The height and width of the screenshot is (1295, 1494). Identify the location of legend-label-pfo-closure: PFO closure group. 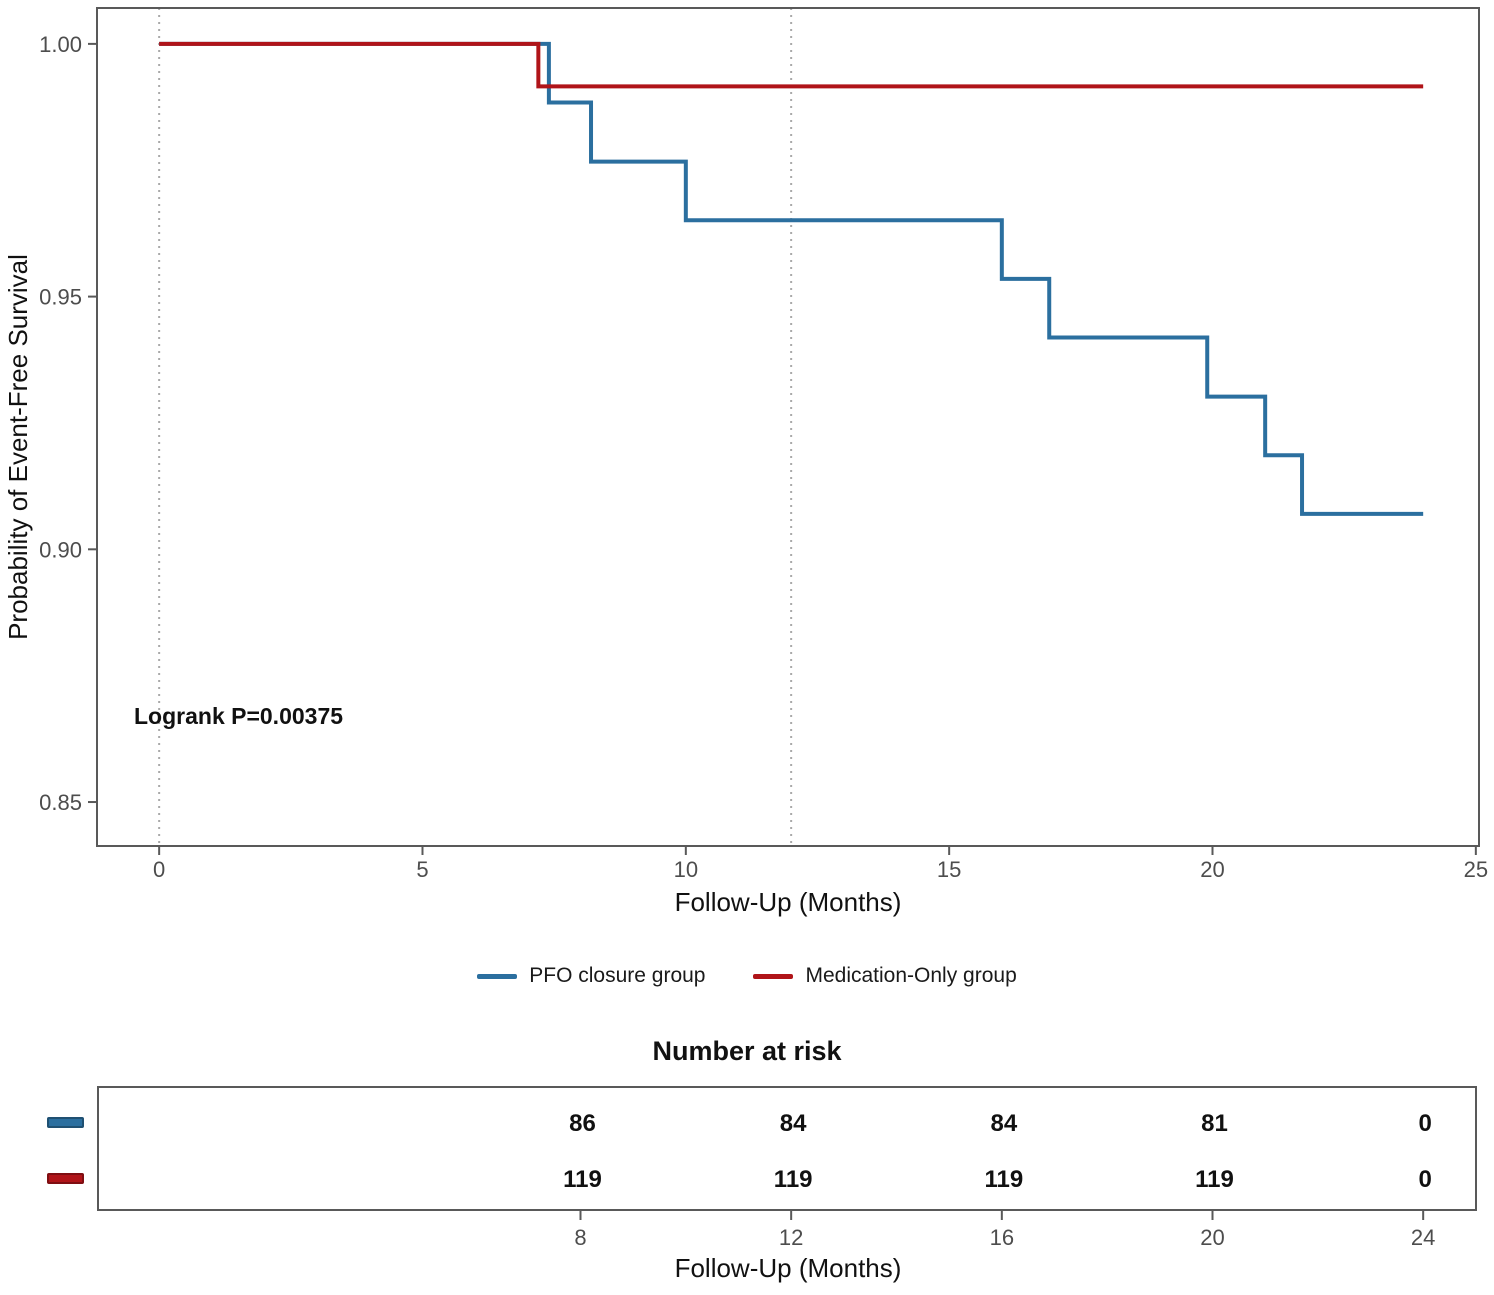
(617, 975).